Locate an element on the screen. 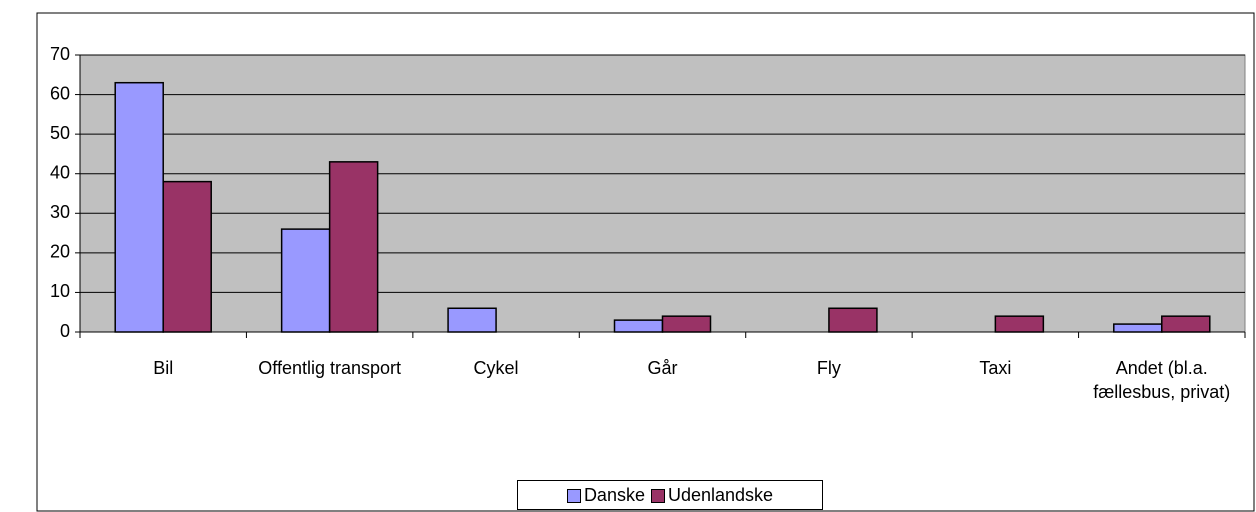 The image size is (1256, 512). legend-label: Danske is located at coordinates (614, 494).